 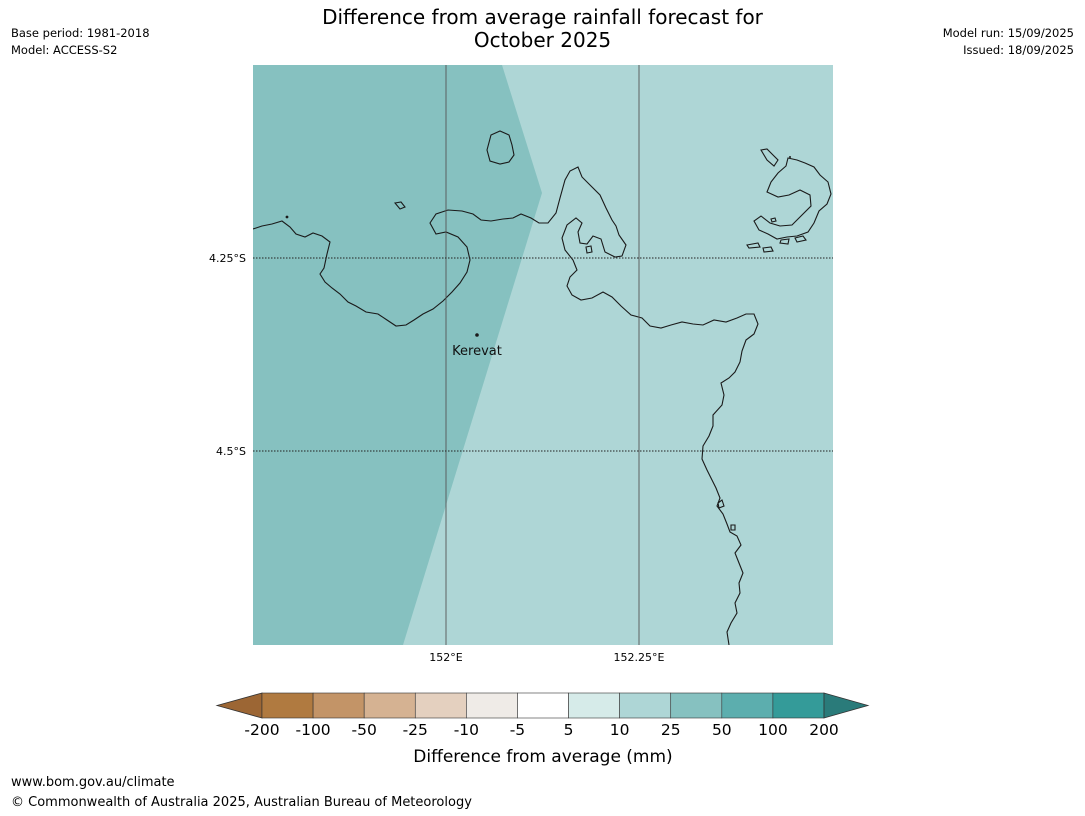 What do you see at coordinates (569, 730) in the screenshot?
I see `colorbar-tick-label: 5` at bounding box center [569, 730].